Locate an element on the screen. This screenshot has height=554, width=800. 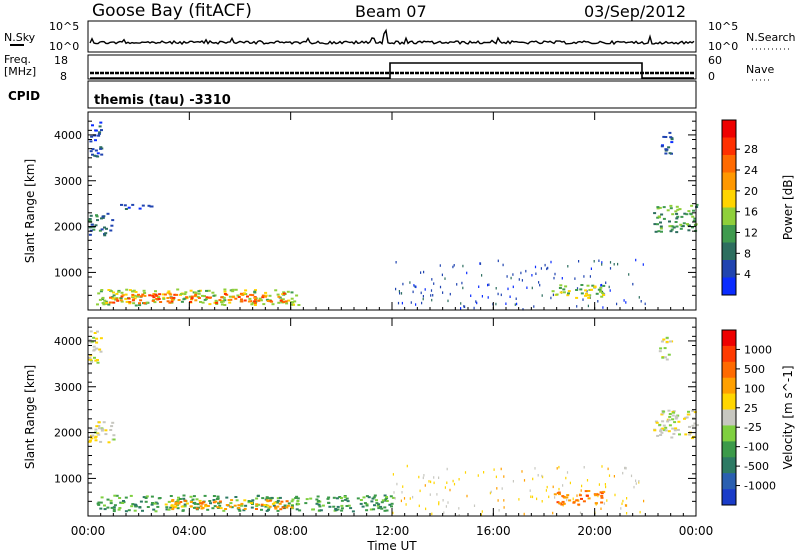
velocity-ytick-label: 2000 is located at coordinates (68, 433).